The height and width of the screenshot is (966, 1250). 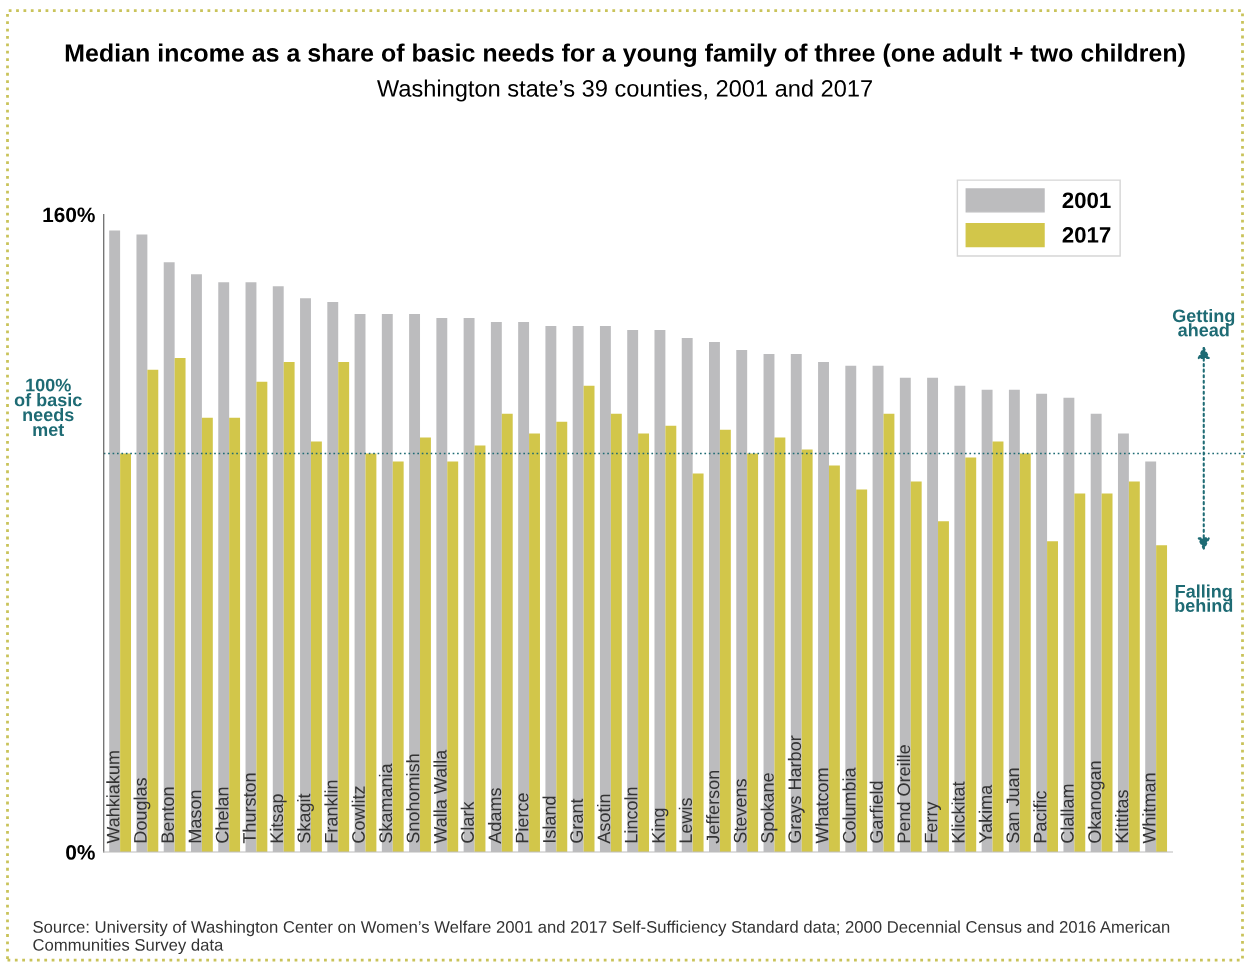 I want to click on x-tick-label: Wahkiakum, so click(x=113, y=797).